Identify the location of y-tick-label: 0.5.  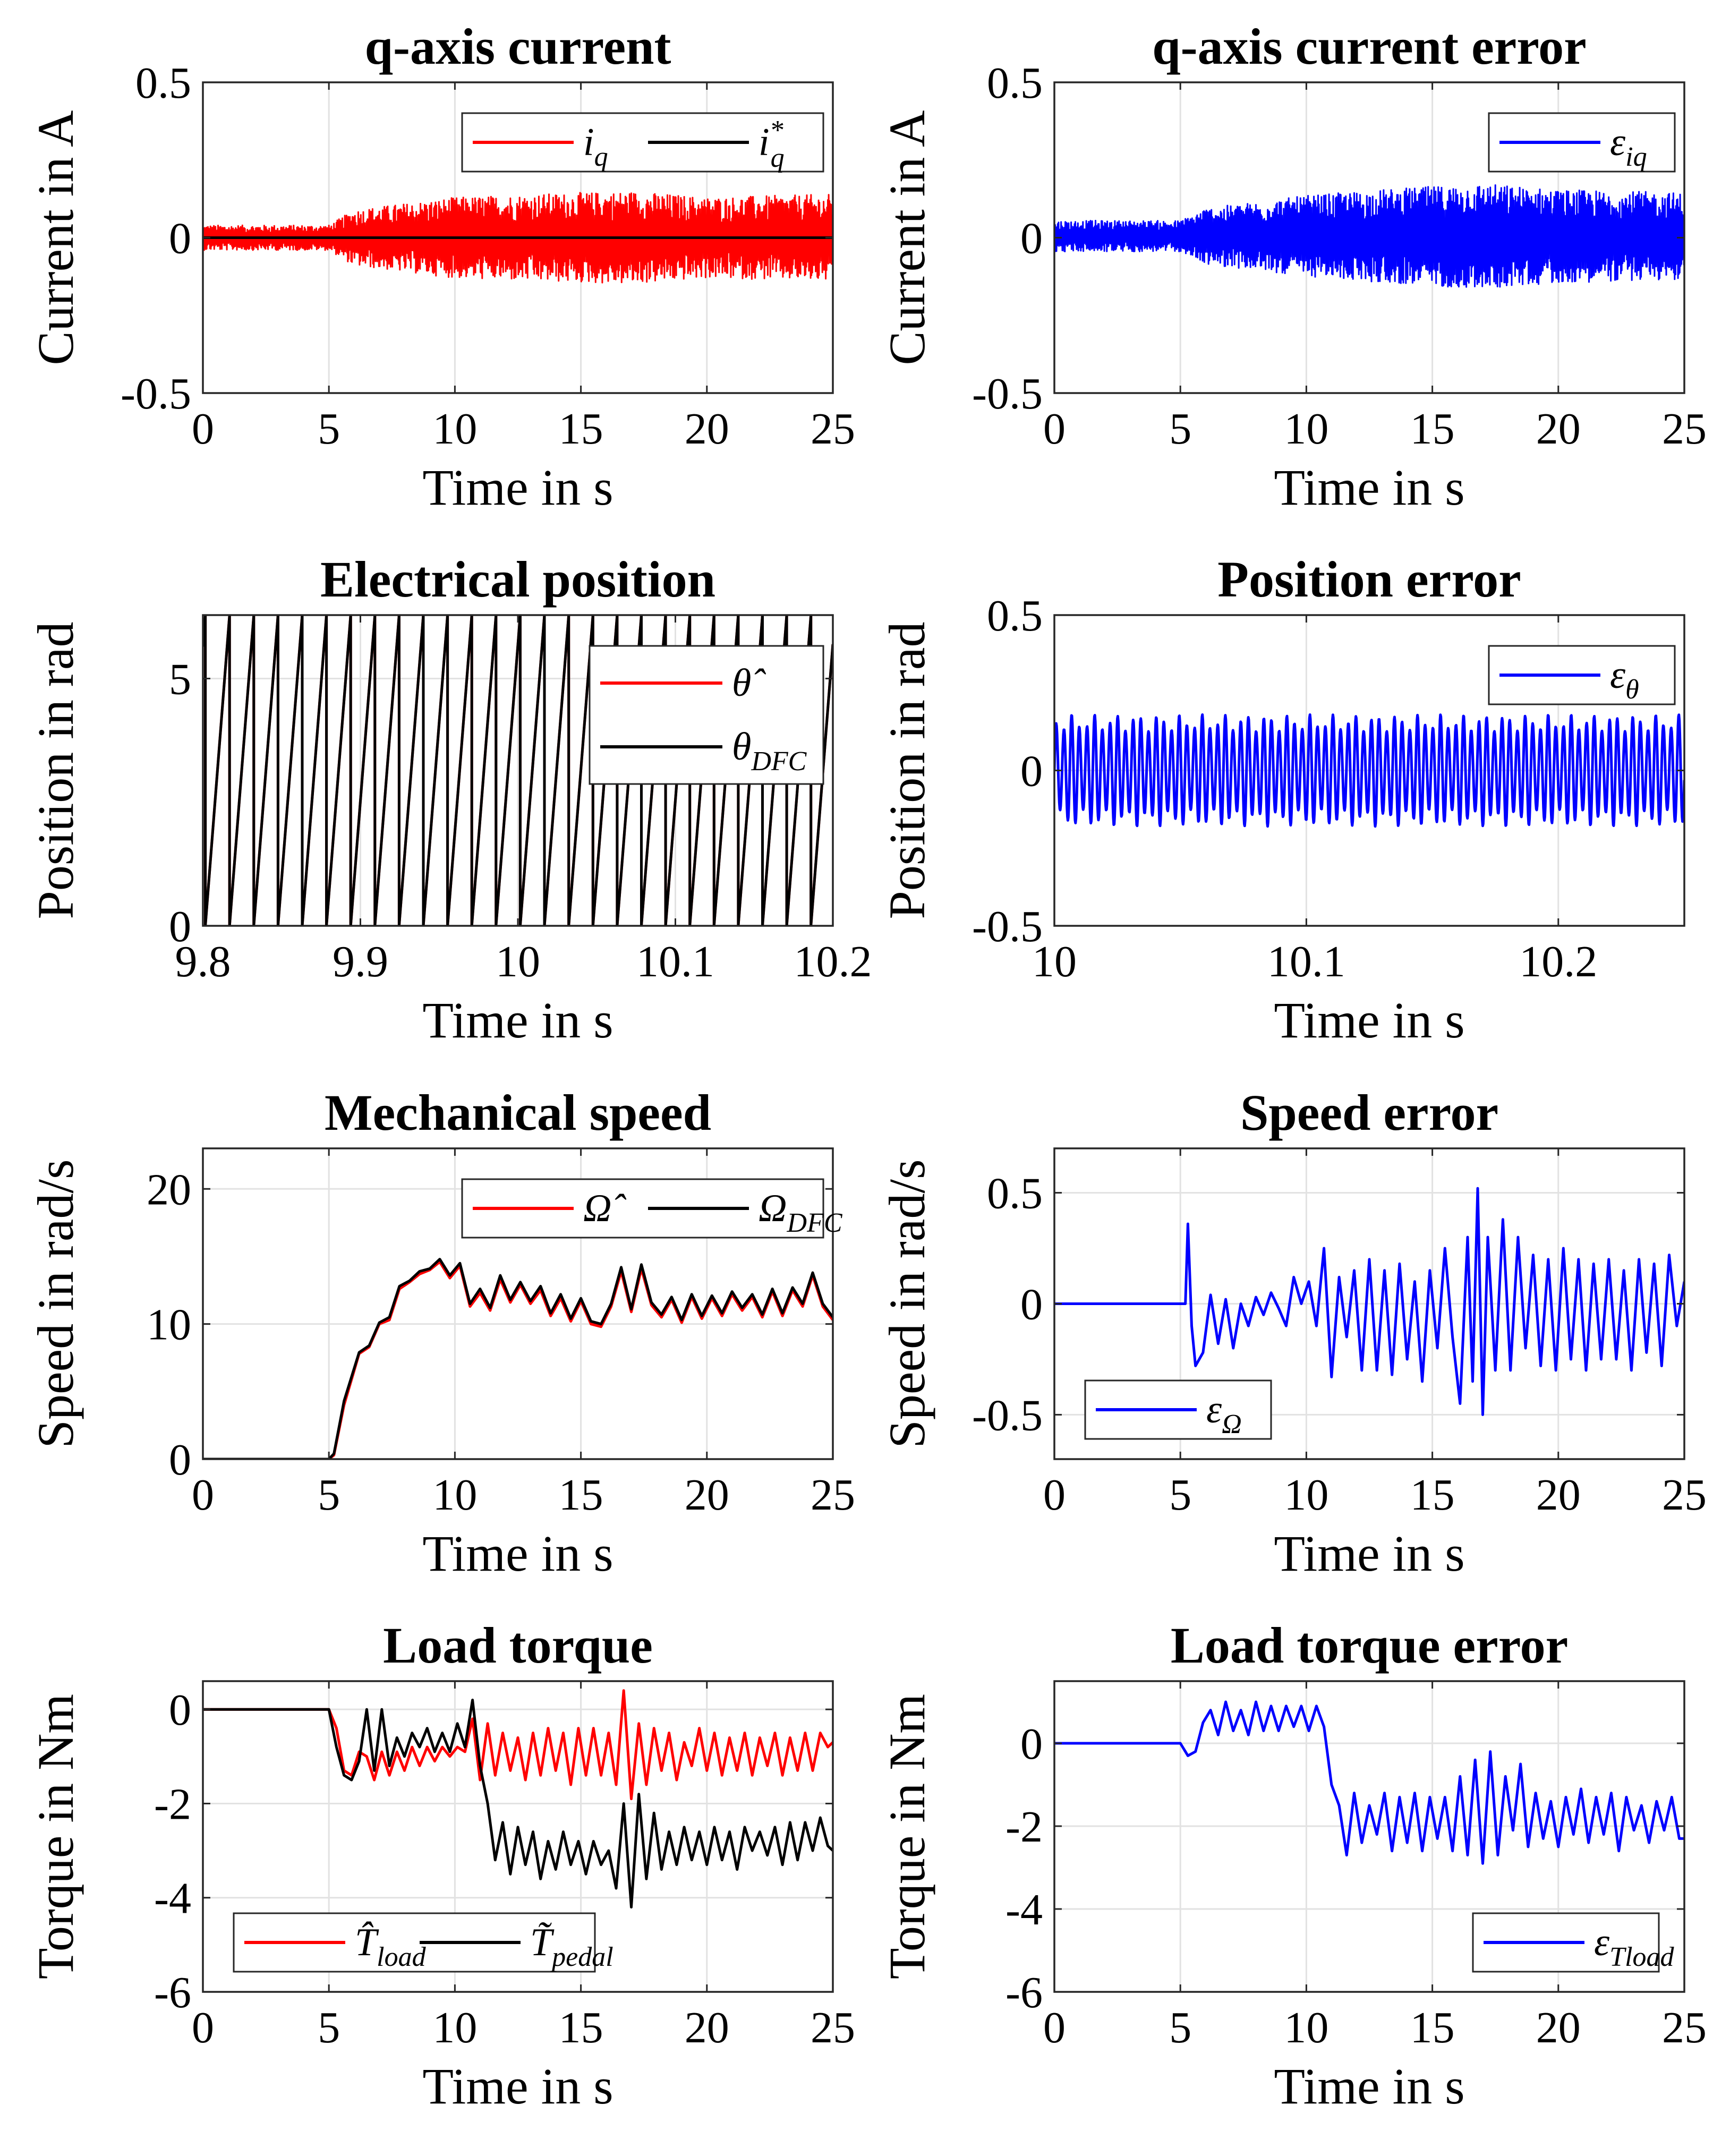
(1015, 83).